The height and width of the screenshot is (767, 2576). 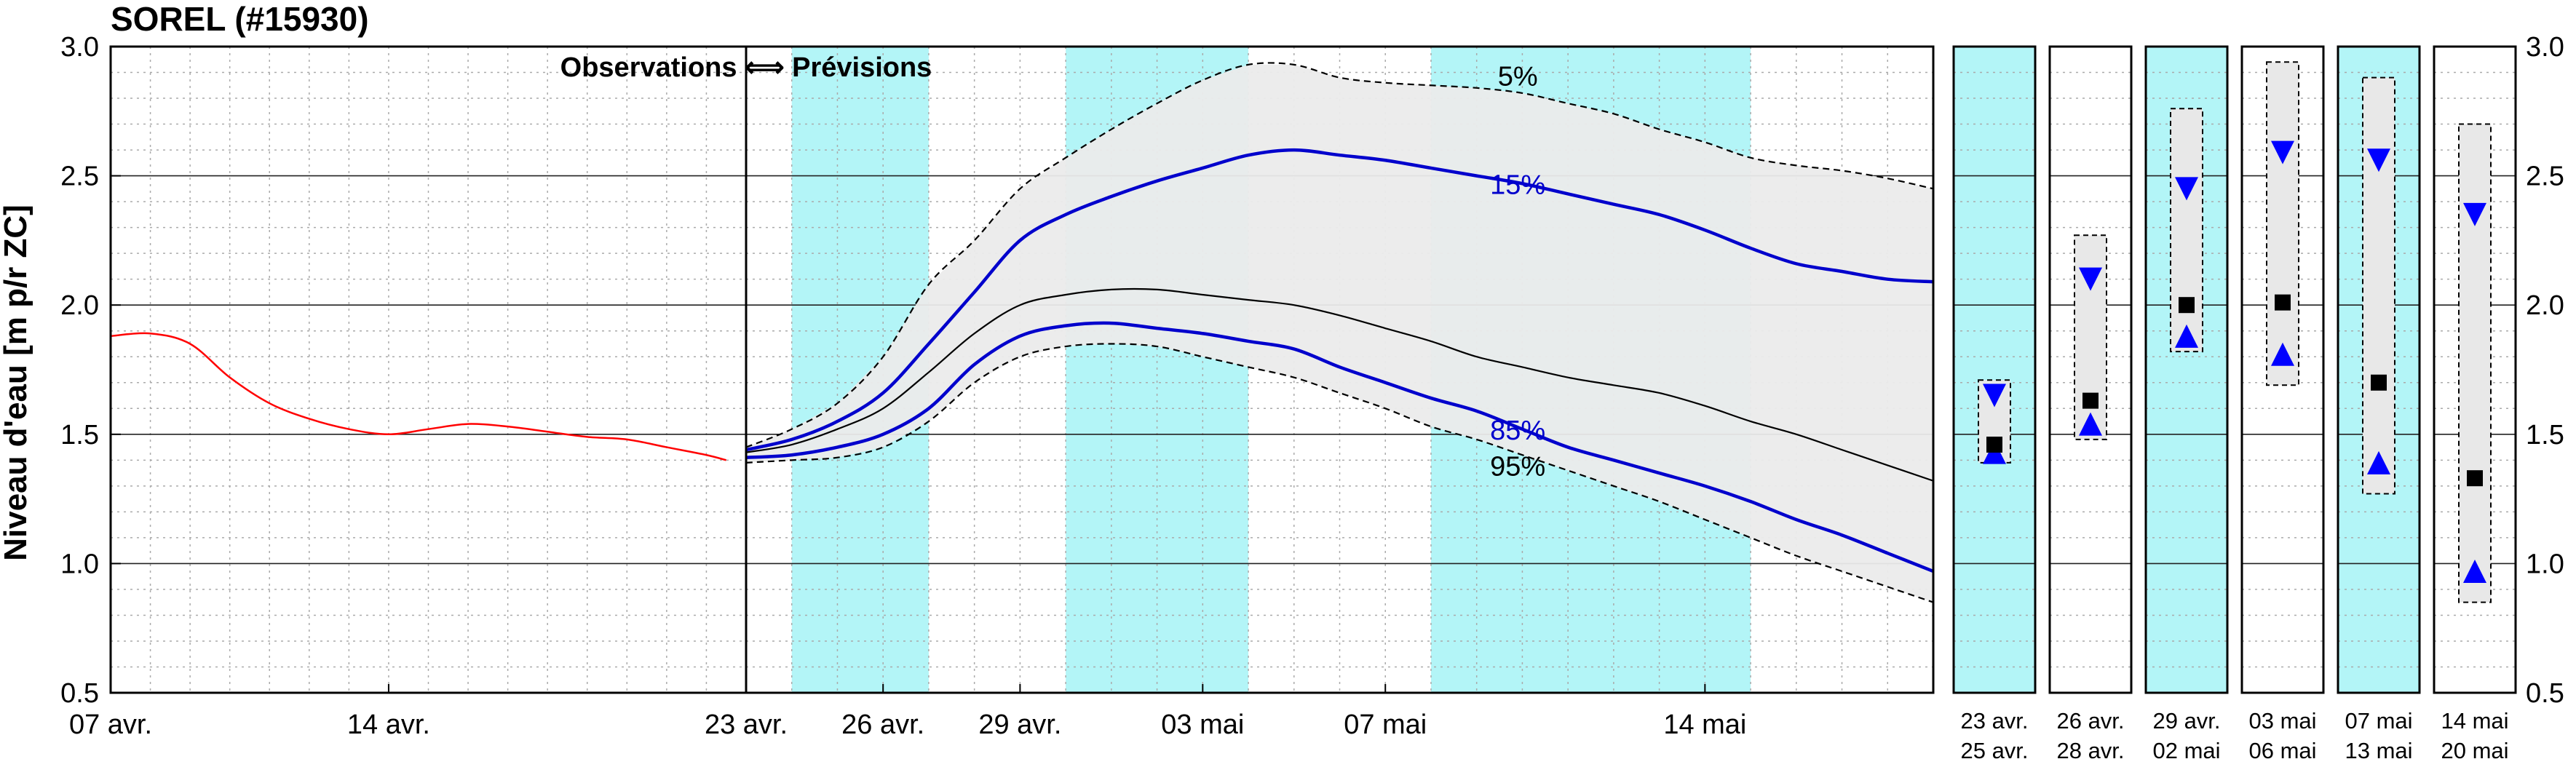 I want to click on x-tick-label: 07 avr., so click(x=110, y=725).